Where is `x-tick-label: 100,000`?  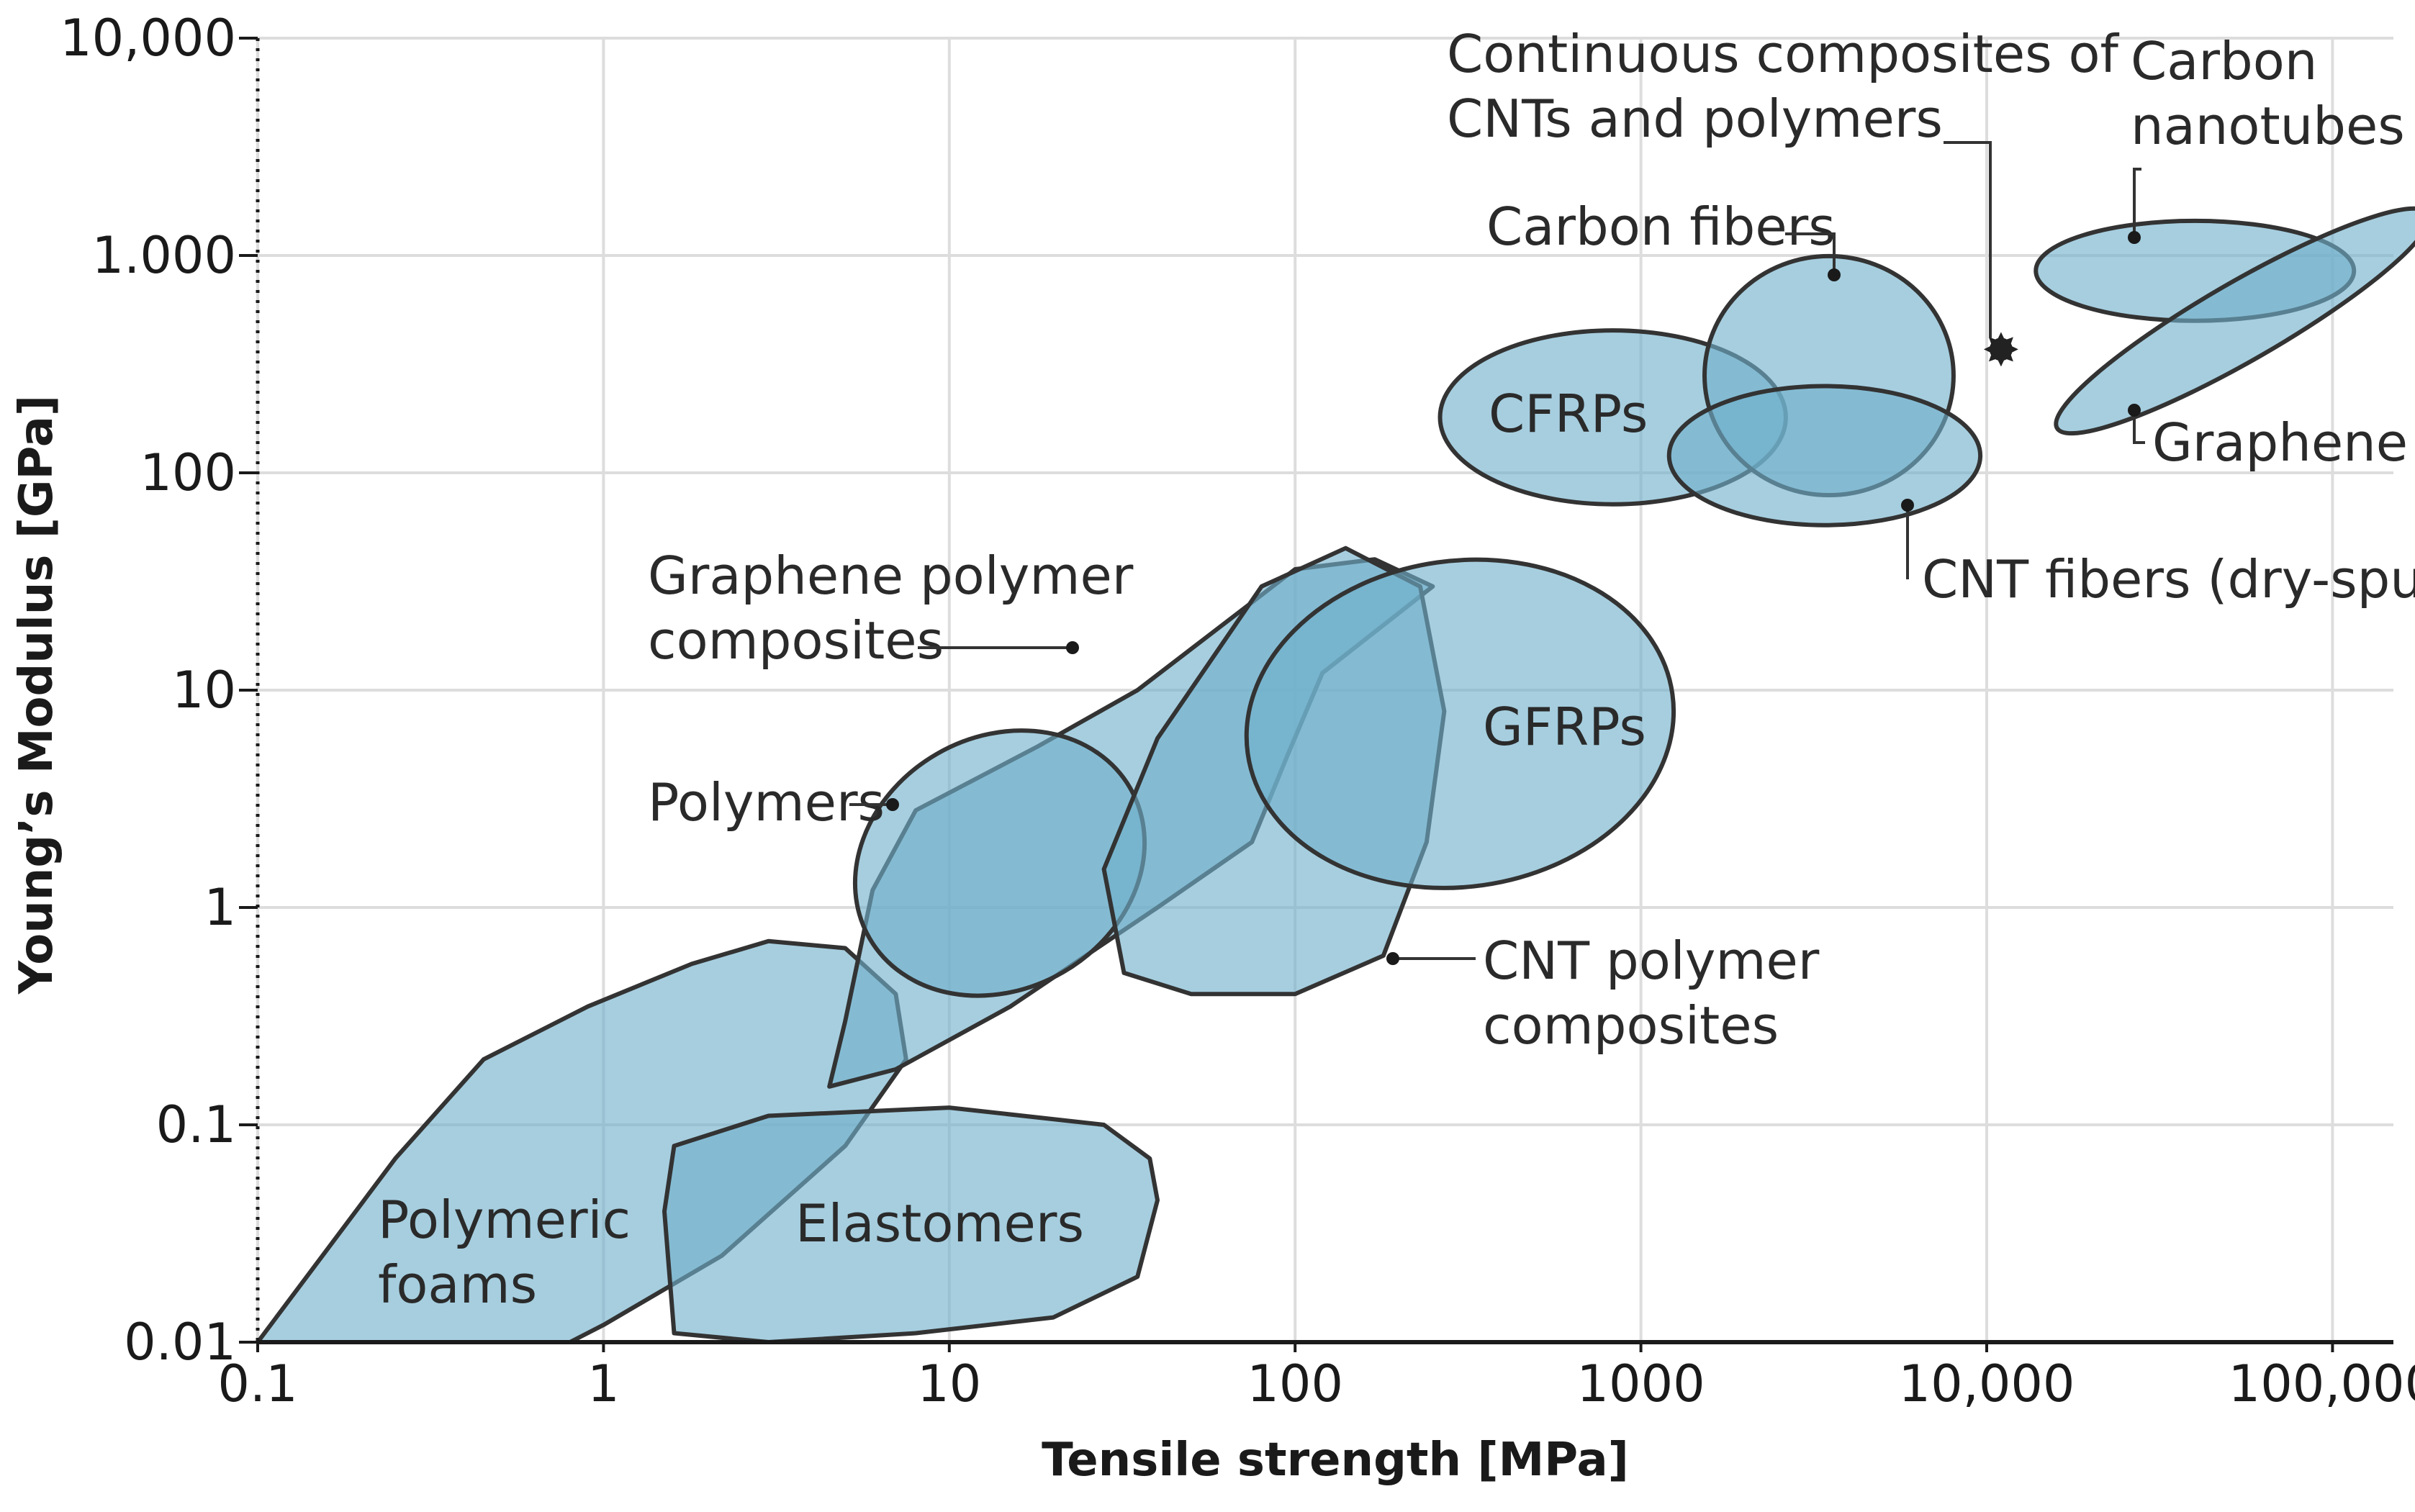 x-tick-label: 100,000 is located at coordinates (2322, 1384).